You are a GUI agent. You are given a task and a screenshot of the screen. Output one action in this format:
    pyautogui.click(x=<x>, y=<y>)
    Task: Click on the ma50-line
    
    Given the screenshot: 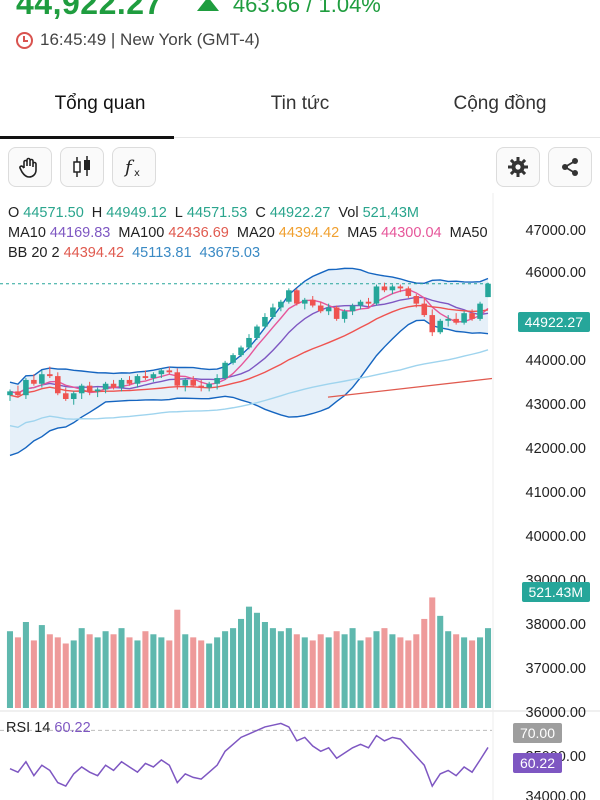 What is the action you would take?
    pyautogui.click(x=249, y=389)
    